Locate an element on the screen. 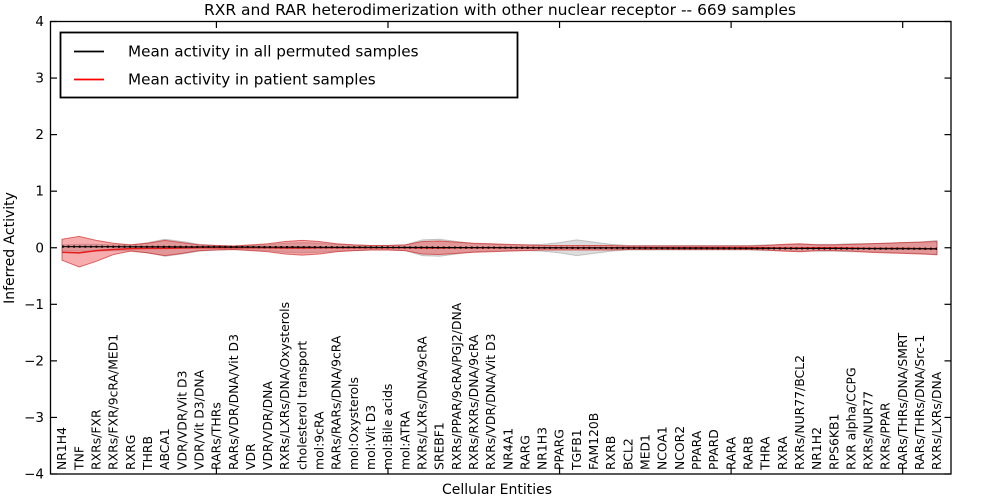 The height and width of the screenshot is (500, 1000). legend-label-patient: Mean activity in patient samples is located at coordinates (252, 80).